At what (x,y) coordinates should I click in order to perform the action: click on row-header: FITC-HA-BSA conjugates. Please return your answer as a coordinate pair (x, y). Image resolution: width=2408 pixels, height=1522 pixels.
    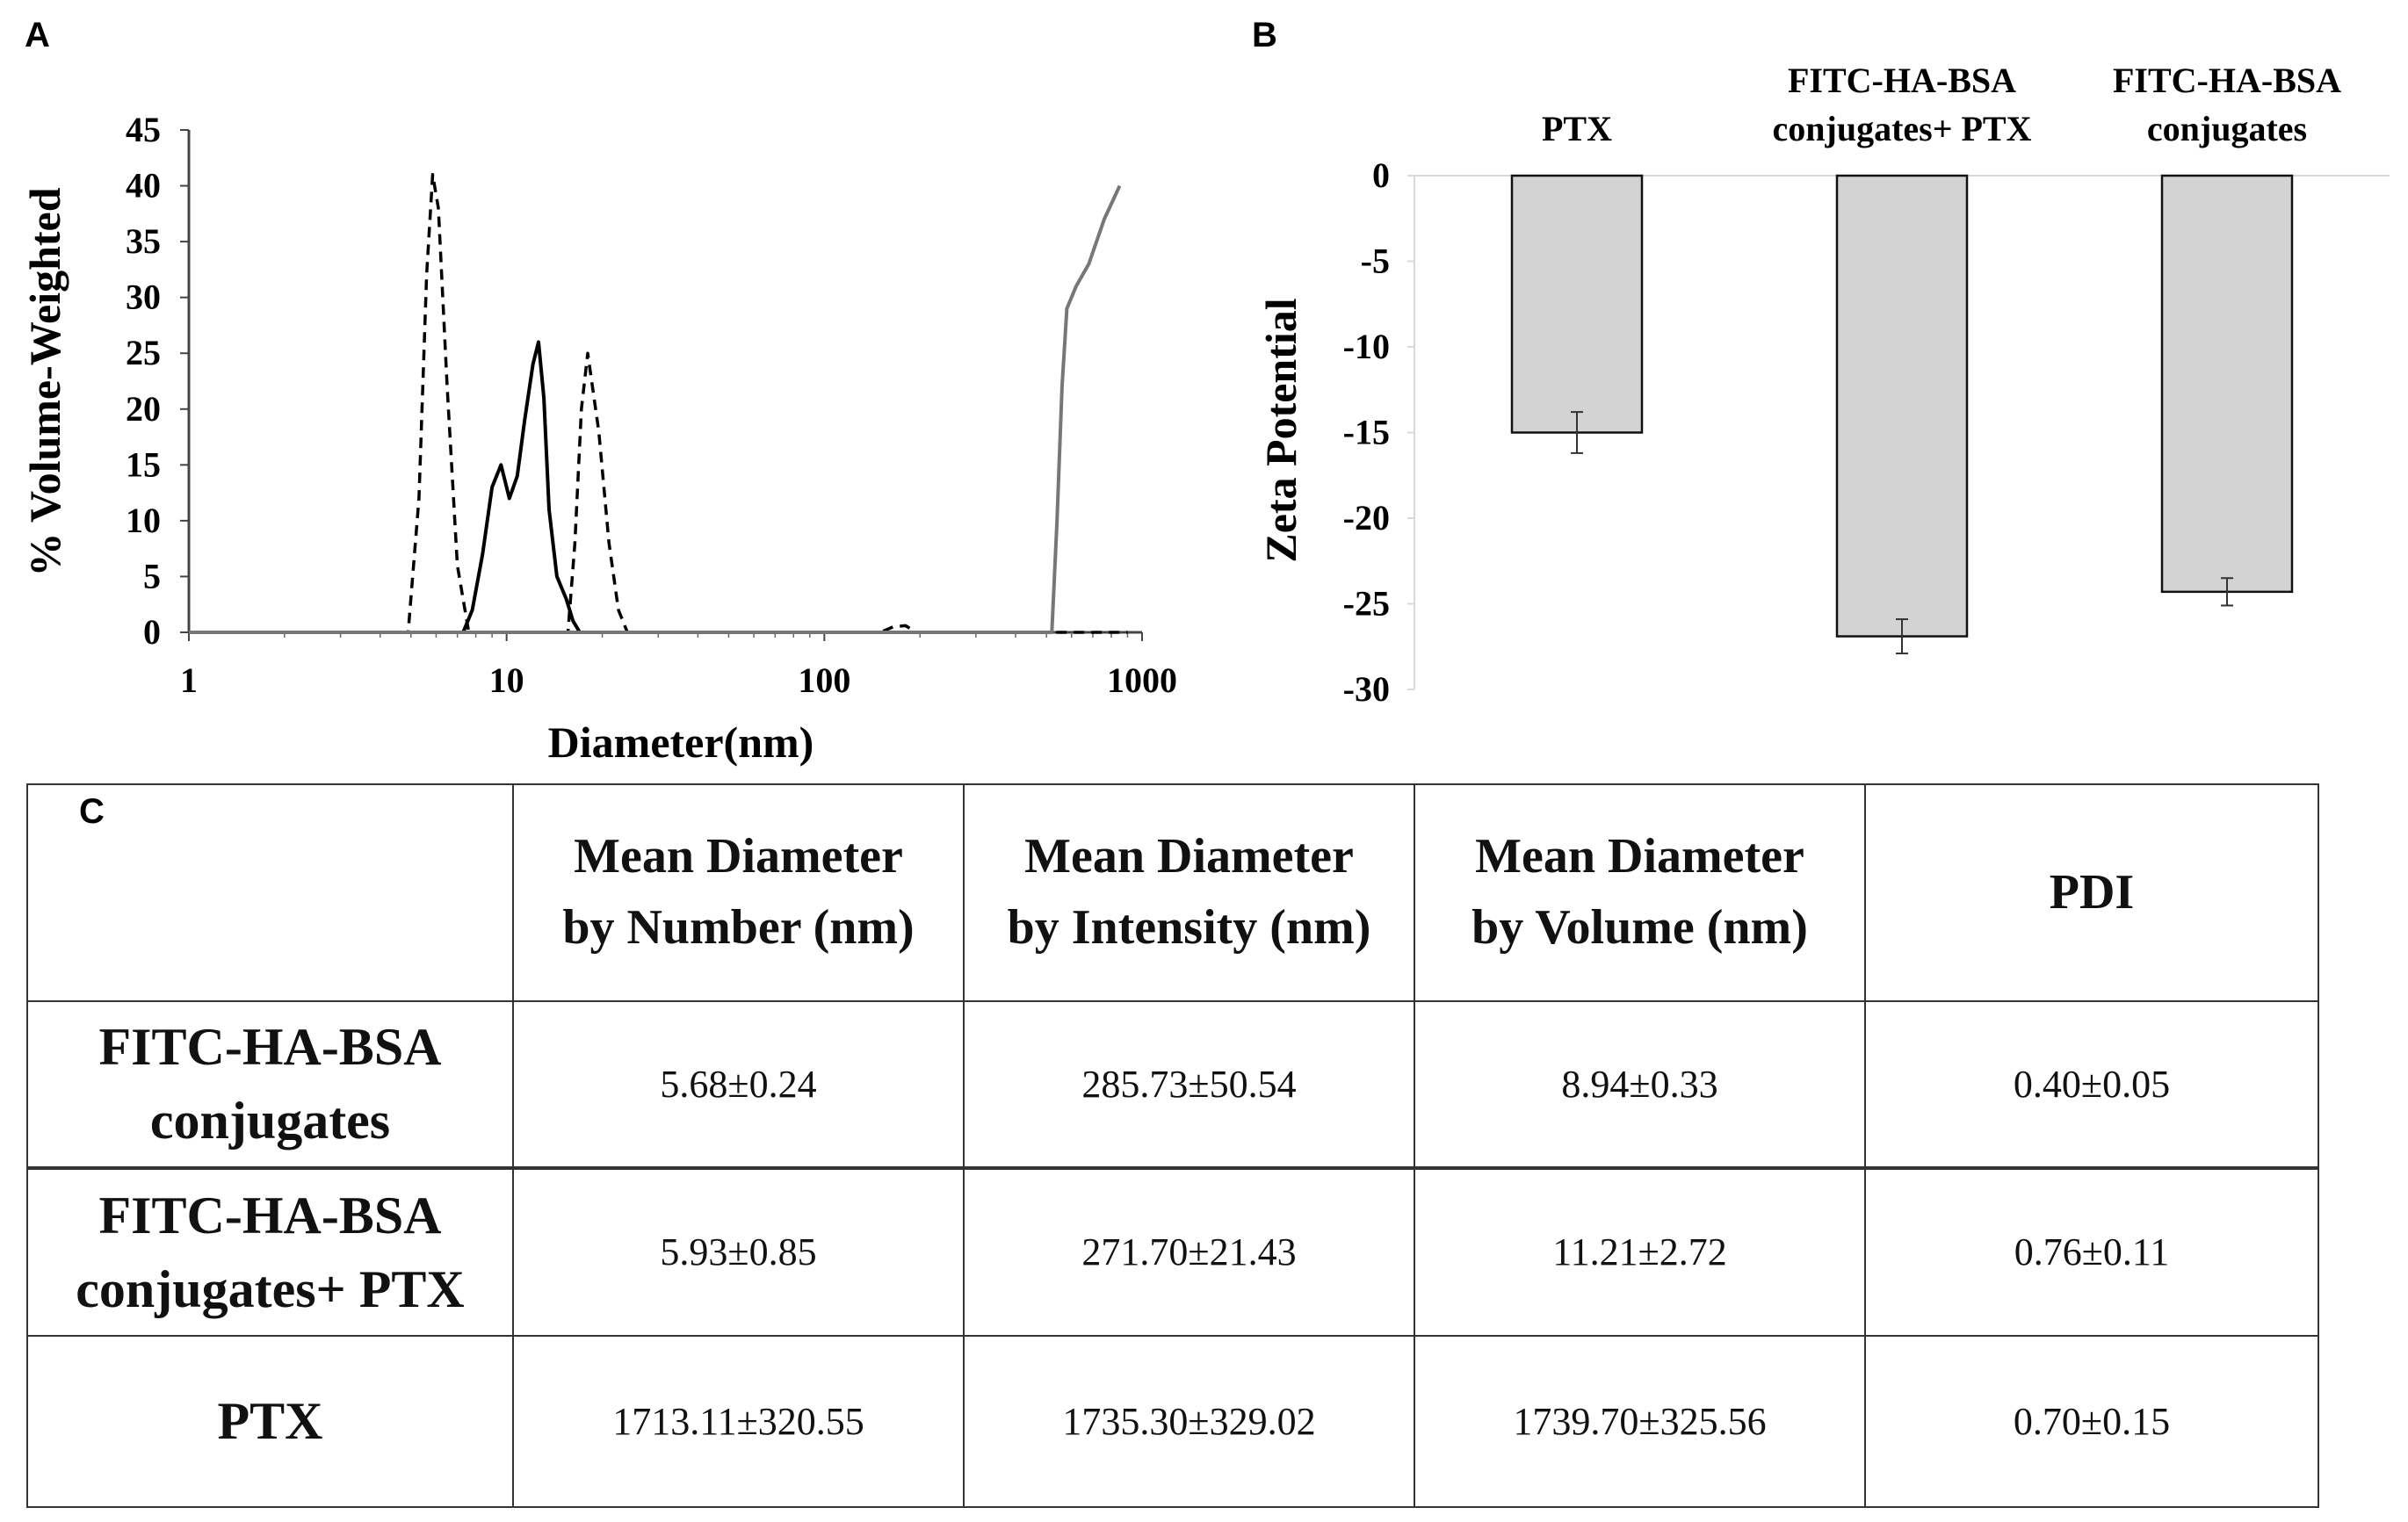
    Looking at the image, I should click on (270, 1085).